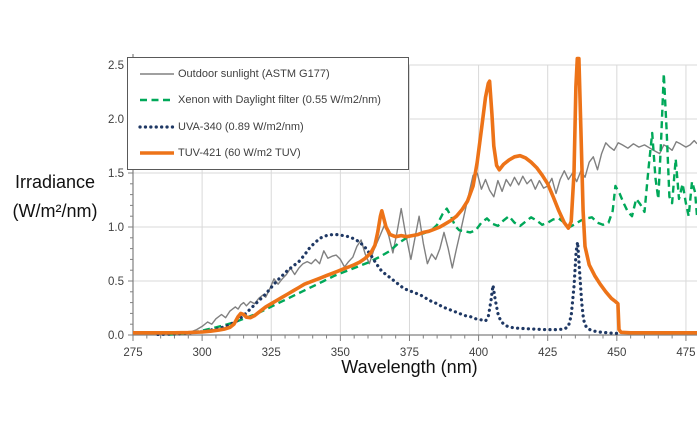 The image size is (700, 440). What do you see at coordinates (478, 353) in the screenshot?
I see `svg-text: 400` at bounding box center [478, 353].